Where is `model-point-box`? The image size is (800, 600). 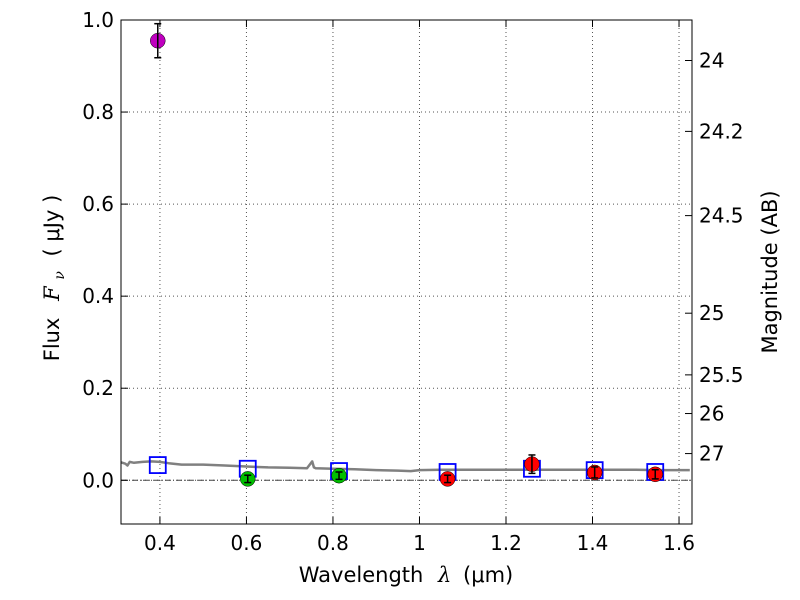
model-point-box is located at coordinates (157, 465).